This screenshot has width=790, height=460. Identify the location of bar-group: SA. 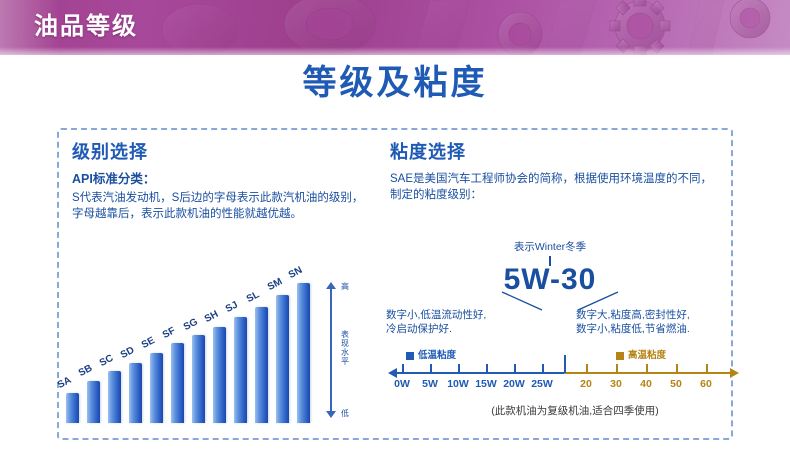
(67, 399).